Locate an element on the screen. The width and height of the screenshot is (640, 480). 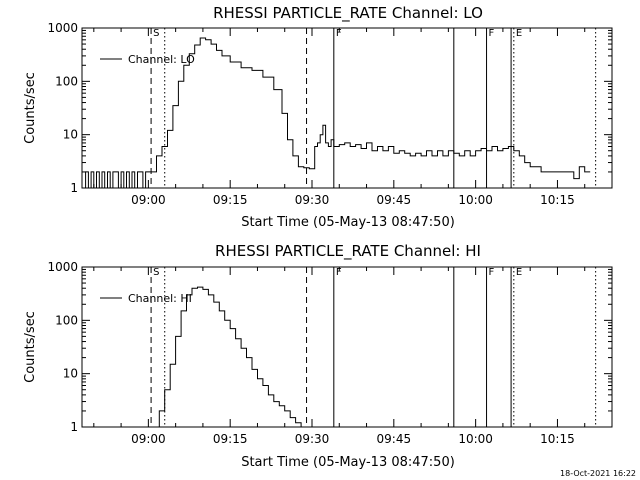
legend-label: Channel: HI is located at coordinates (160, 298).